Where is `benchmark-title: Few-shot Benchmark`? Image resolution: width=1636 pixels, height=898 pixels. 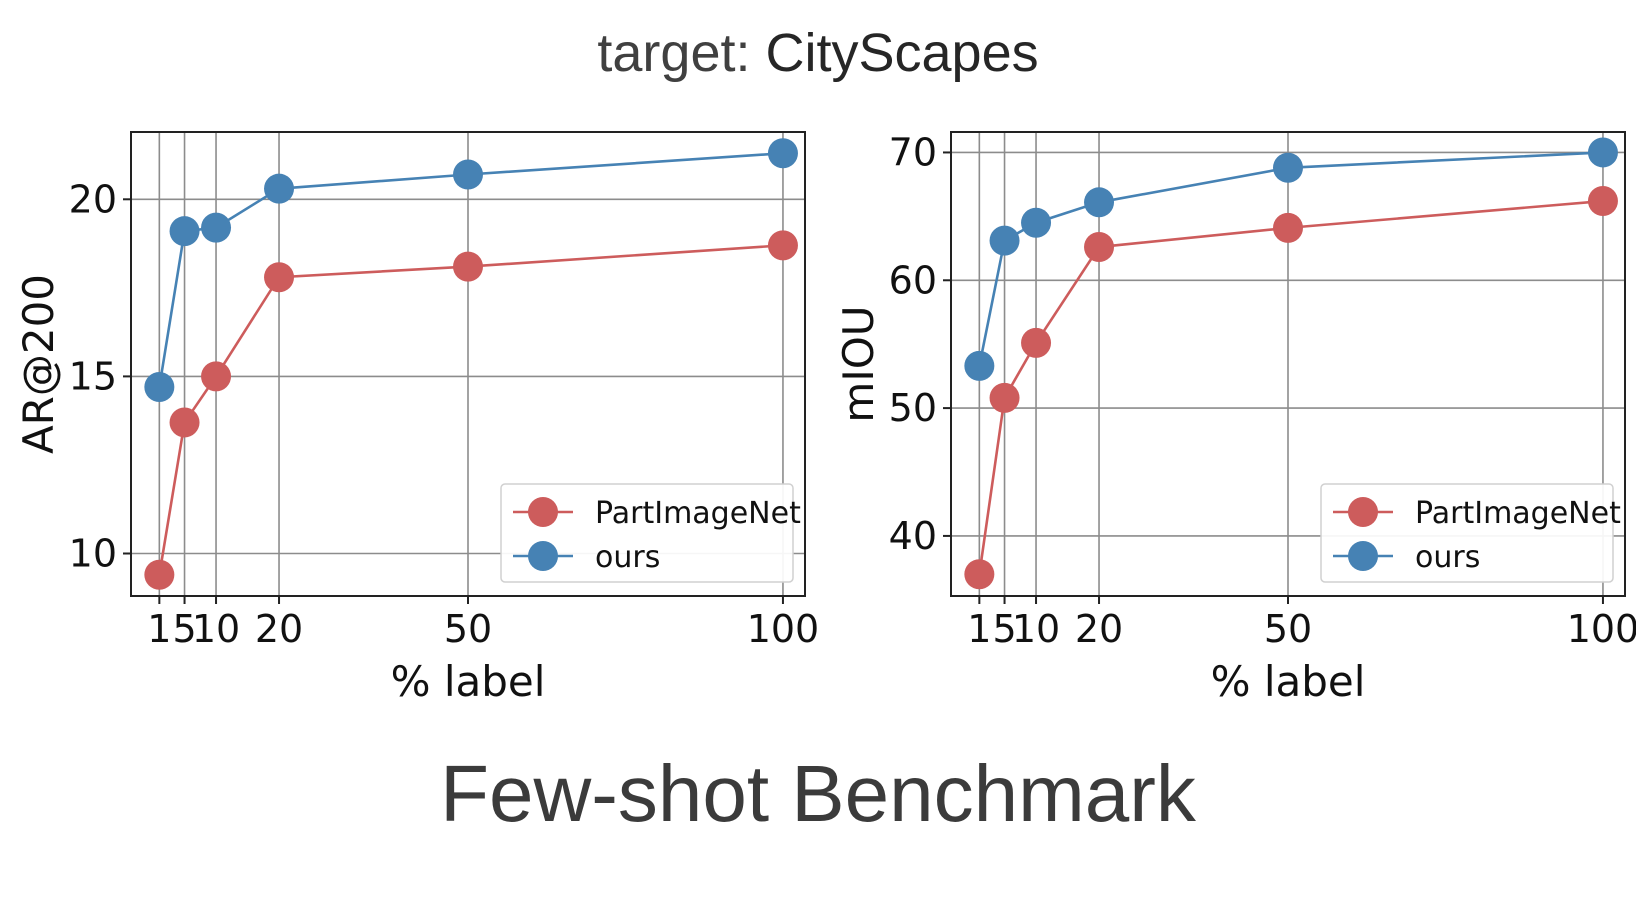 benchmark-title: Few-shot Benchmark is located at coordinates (818, 793).